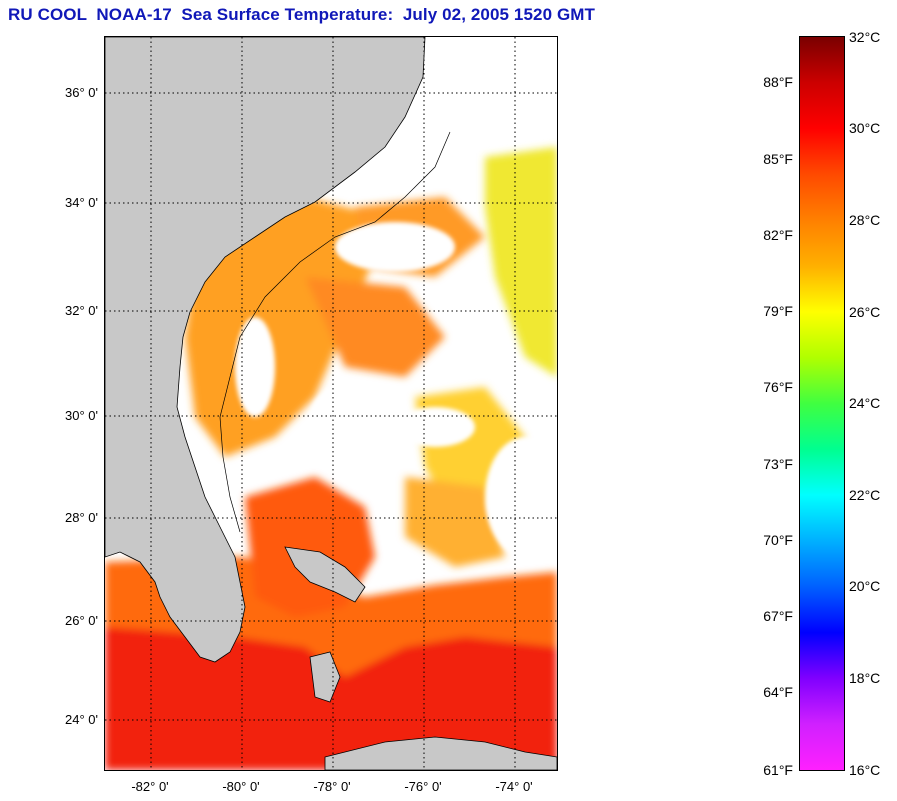  What do you see at coordinates (778, 311) in the screenshot?
I see `colorbar-f-79: 79°F` at bounding box center [778, 311].